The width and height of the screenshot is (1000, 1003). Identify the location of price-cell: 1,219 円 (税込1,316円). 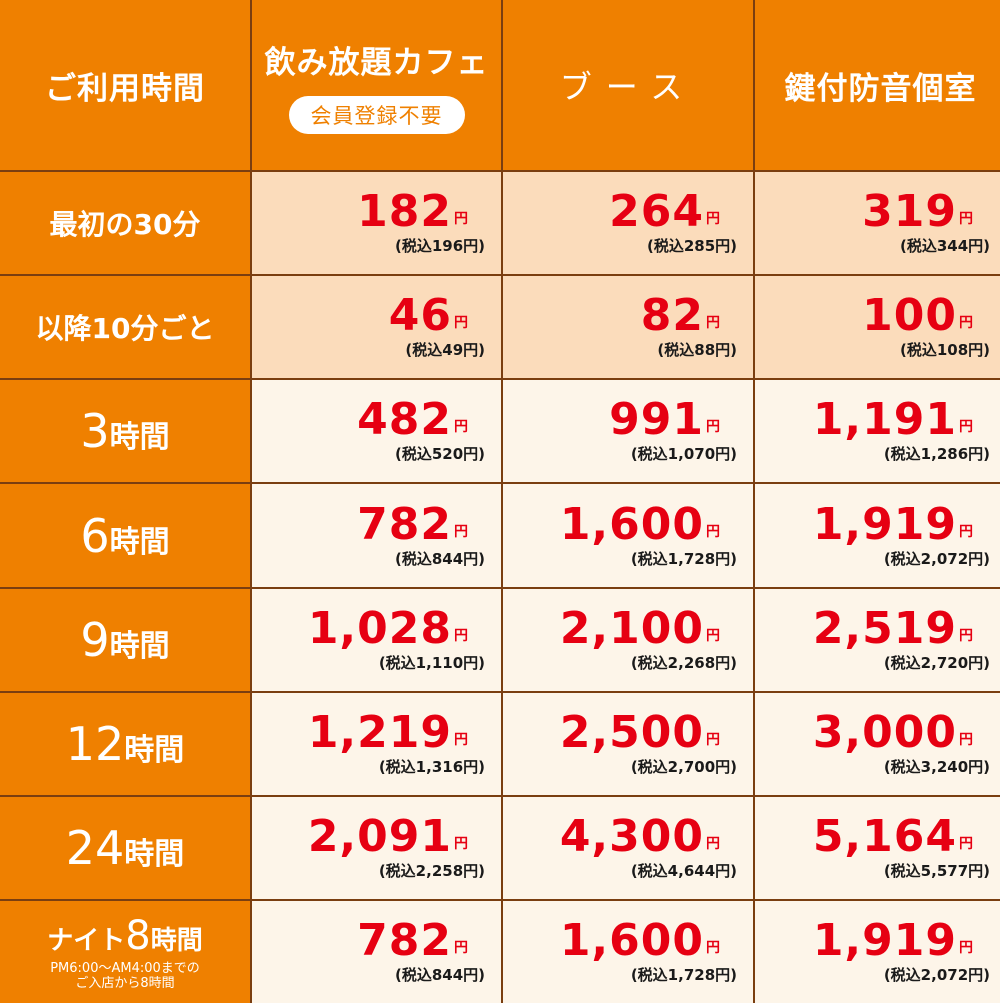
(376, 744).